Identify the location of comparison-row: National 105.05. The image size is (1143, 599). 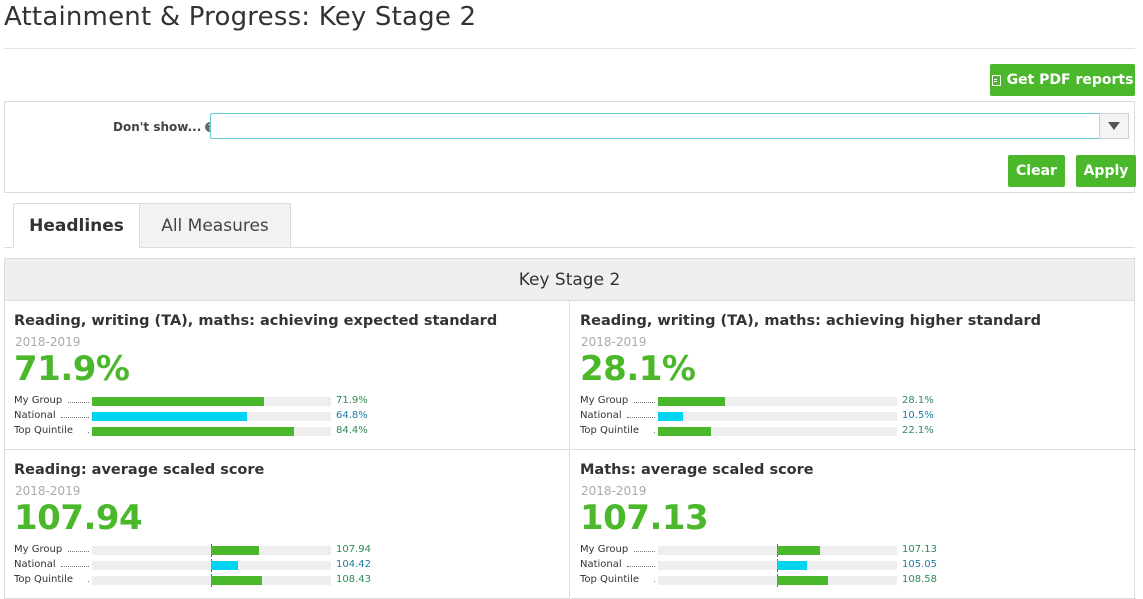
(760, 565).